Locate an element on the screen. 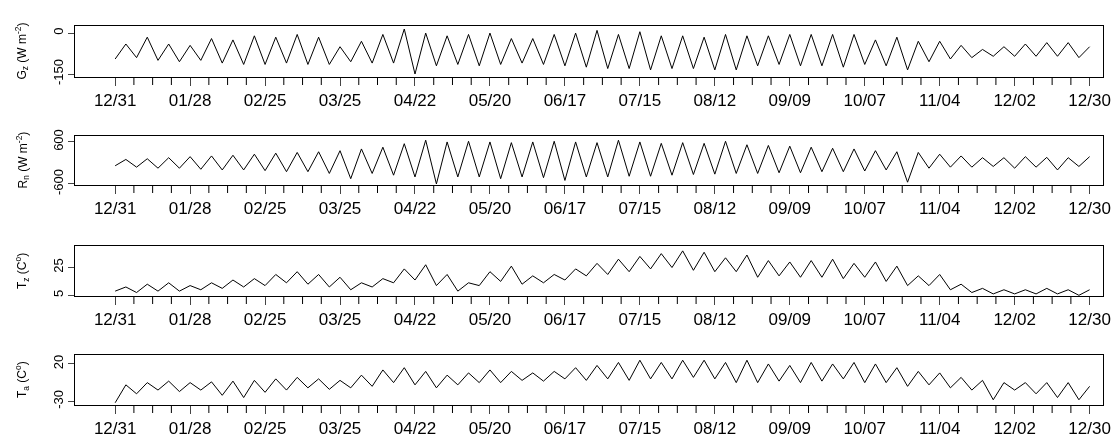 The height and width of the screenshot is (447, 1116). y-tick-label: -600 is located at coordinates (58, 182).